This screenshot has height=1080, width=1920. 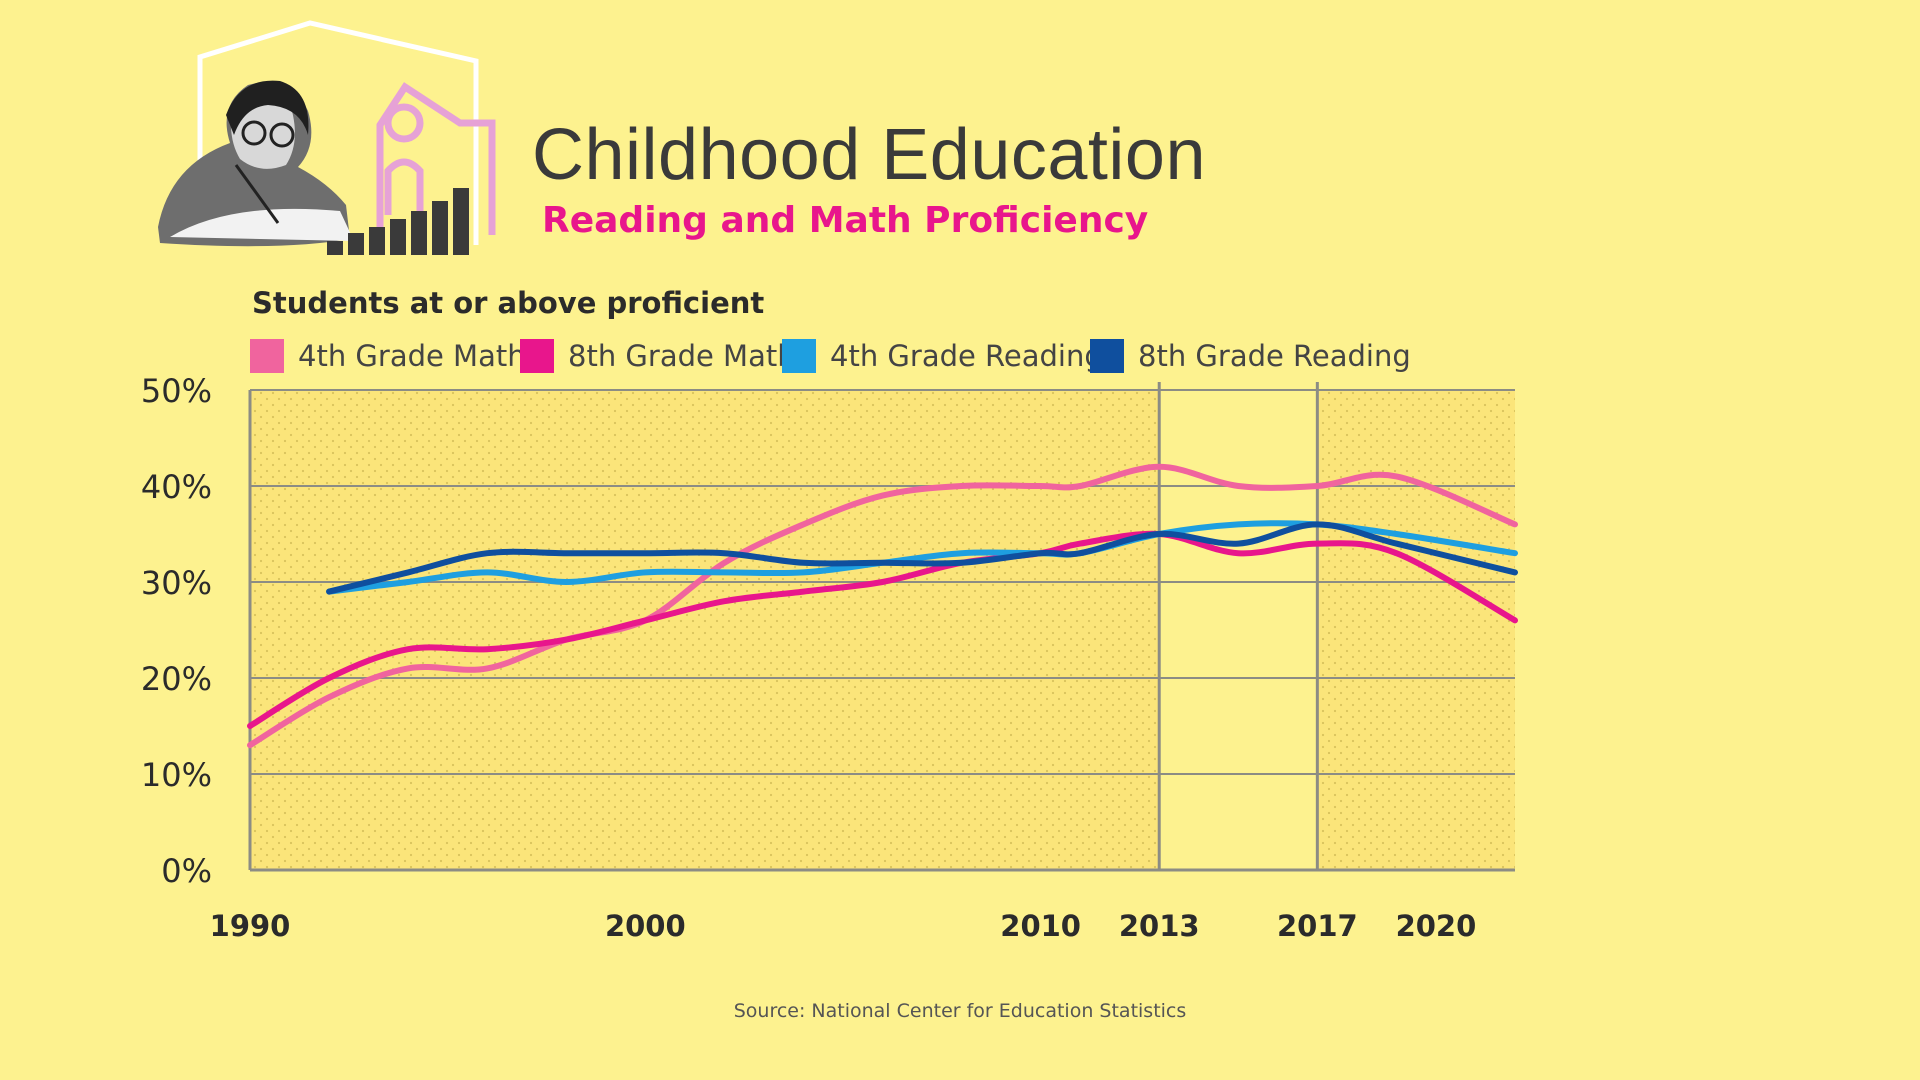 What do you see at coordinates (436, 158) in the screenshot?
I see `pink-house-icon` at bounding box center [436, 158].